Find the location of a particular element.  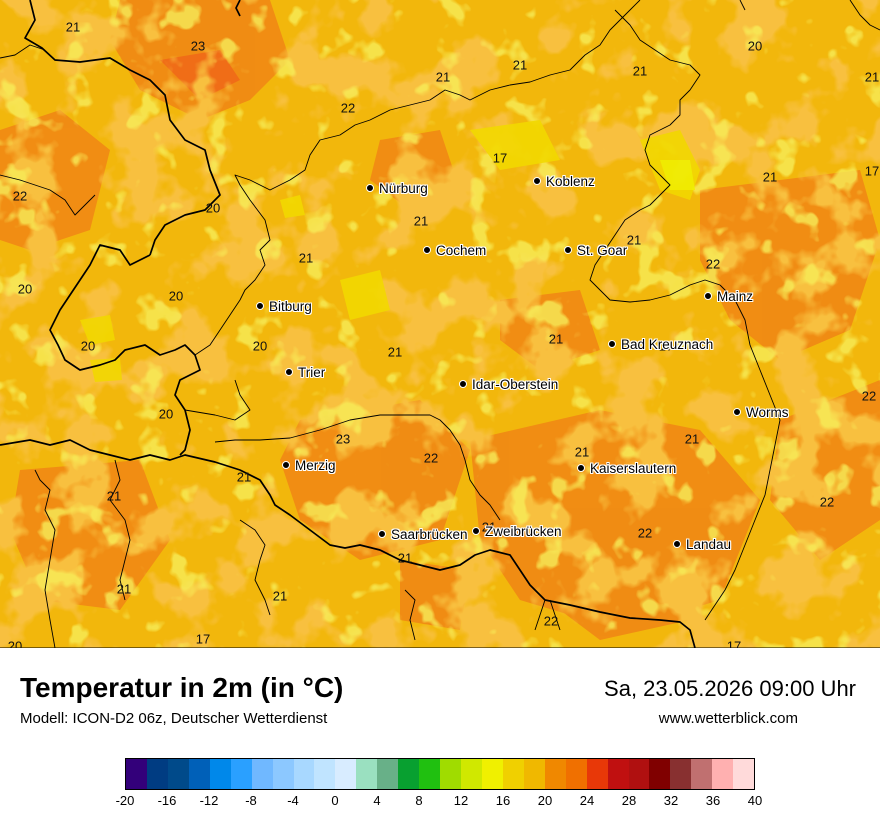

website-link: www.wetterblick.com is located at coordinates (728, 718).